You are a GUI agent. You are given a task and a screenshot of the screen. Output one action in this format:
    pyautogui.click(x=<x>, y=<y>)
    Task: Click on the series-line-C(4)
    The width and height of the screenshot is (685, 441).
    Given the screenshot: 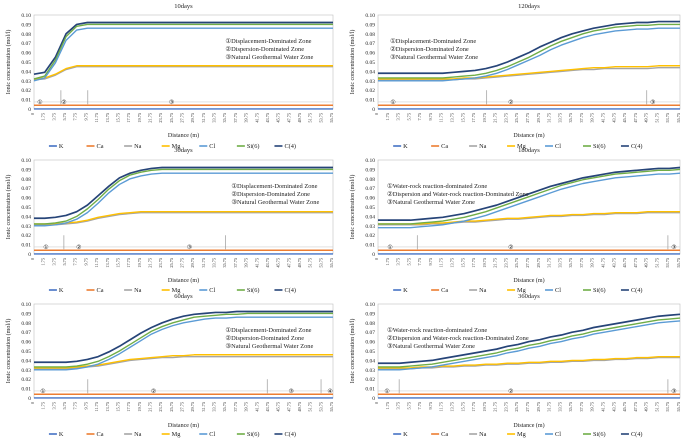 What is the action you would take?
    pyautogui.click(x=529, y=339)
    